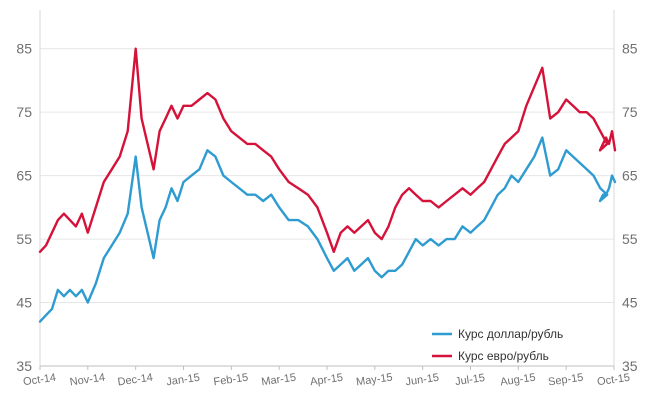 The width and height of the screenshot is (654, 402). I want to click on x-tick-label: Sep-15, so click(565, 380).